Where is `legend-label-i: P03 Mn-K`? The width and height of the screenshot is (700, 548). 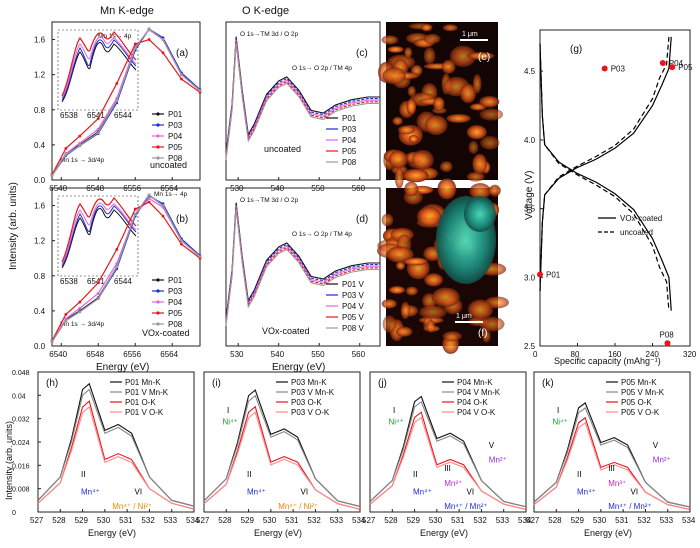
legend-label-i: P03 Mn-K is located at coordinates (309, 382).